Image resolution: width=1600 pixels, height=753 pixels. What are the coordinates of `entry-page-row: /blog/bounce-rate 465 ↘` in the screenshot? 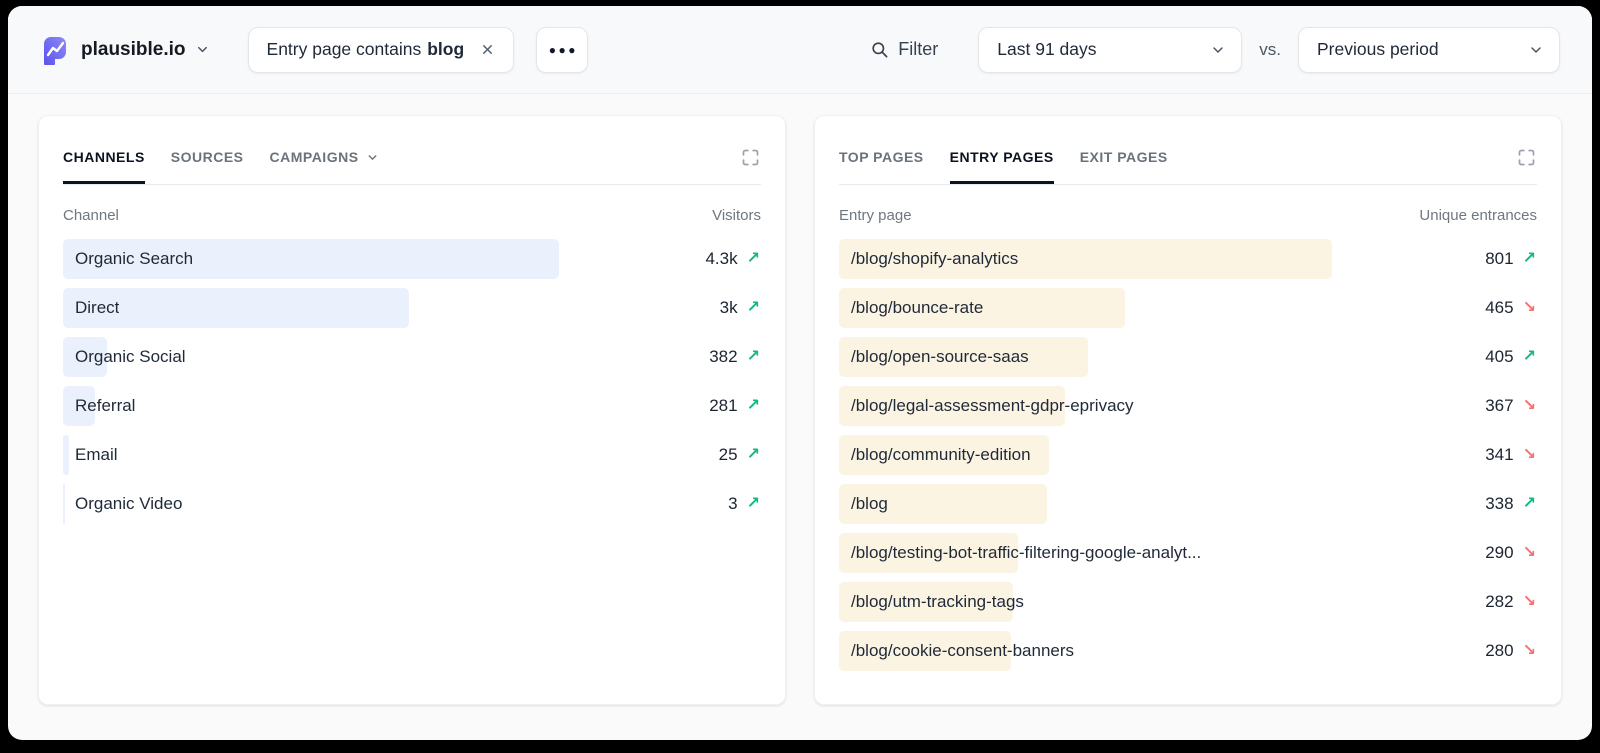 It's located at (1188, 308).